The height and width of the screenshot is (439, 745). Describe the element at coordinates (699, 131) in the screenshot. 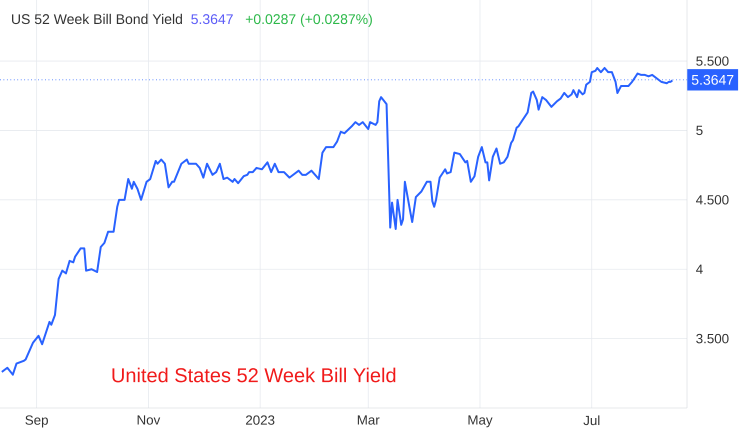

I see `y-tick-label: 5` at that location.